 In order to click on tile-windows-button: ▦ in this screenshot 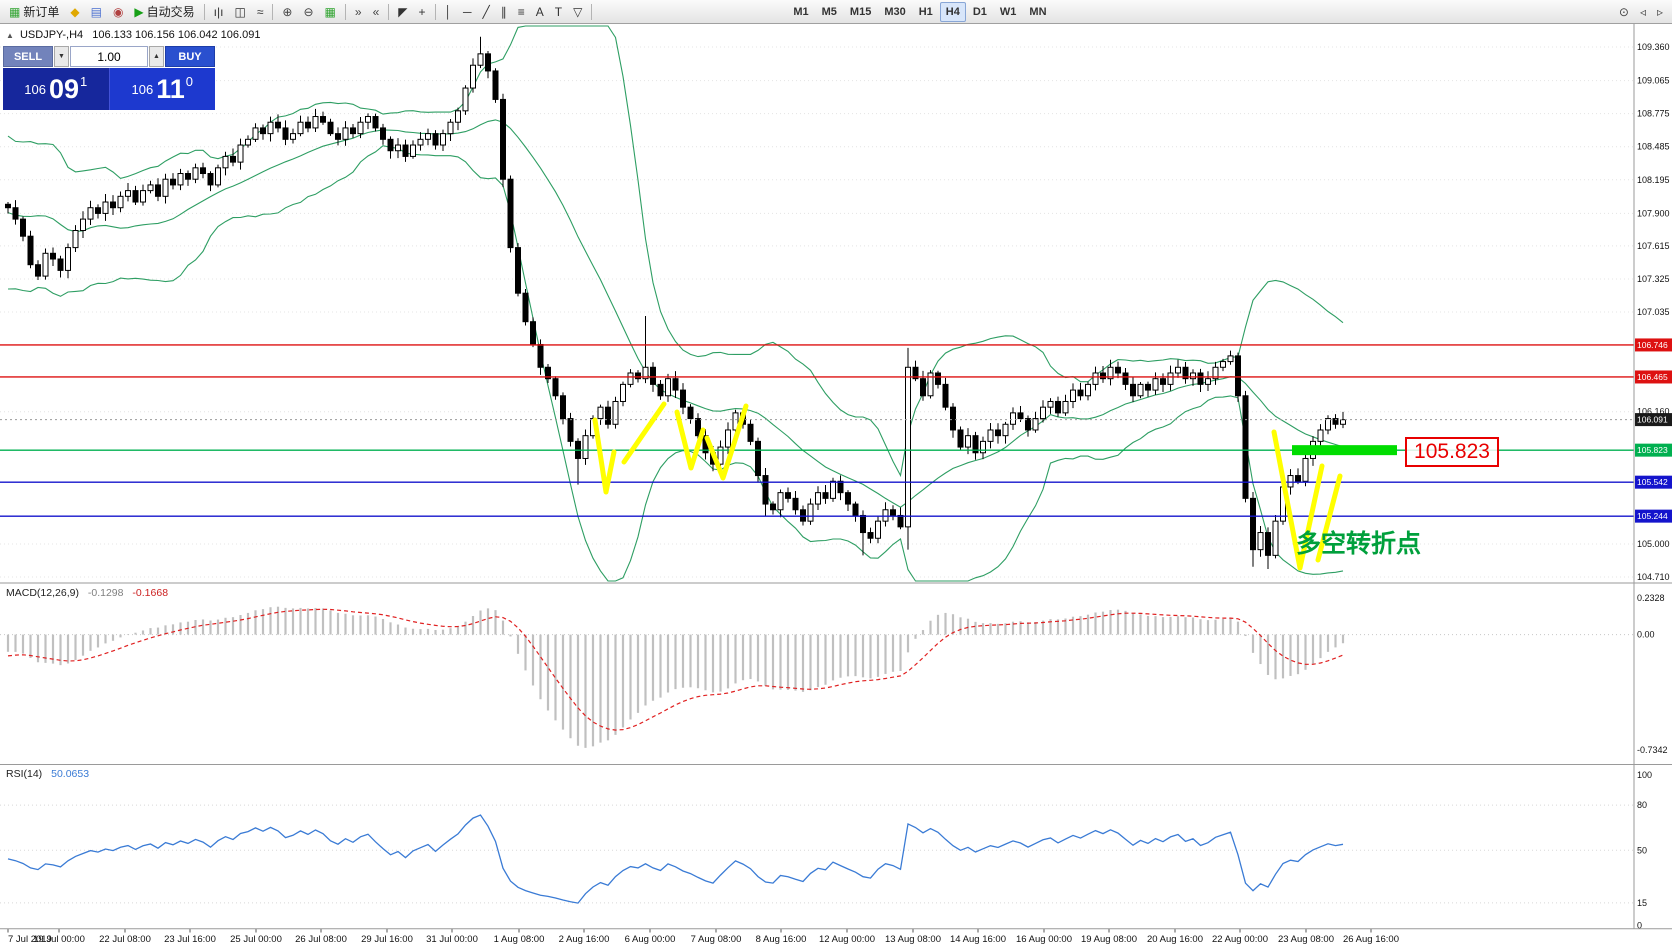, I will do `click(330, 12)`.